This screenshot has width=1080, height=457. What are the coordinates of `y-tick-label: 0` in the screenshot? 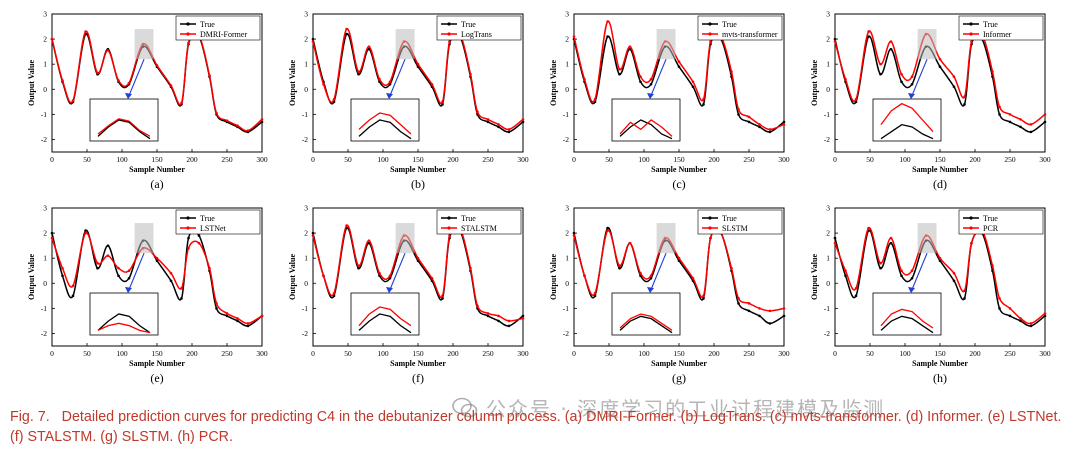 It's located at (567, 283).